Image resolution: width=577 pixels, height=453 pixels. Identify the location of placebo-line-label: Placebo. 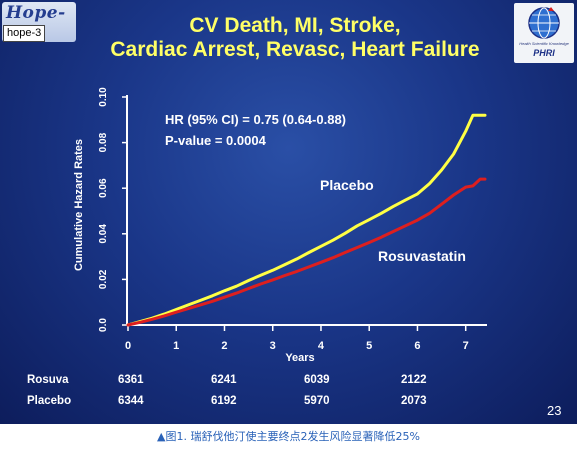
(347, 185).